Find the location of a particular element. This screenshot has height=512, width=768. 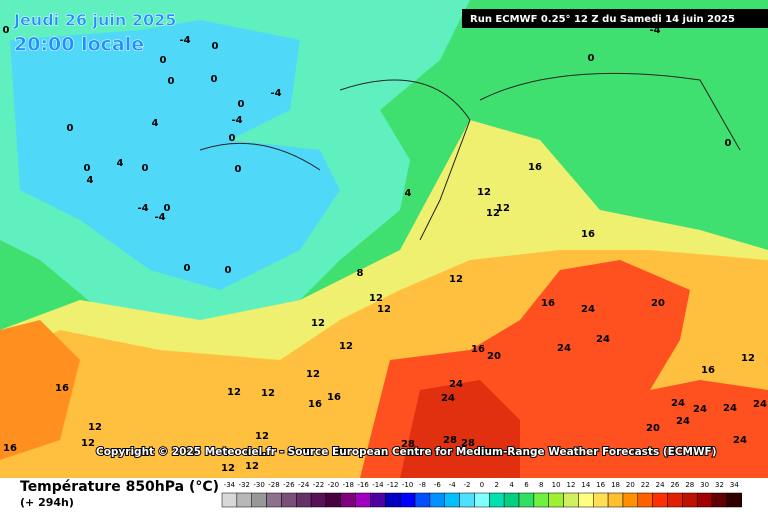

field-core is located at coordinates (460, 429).